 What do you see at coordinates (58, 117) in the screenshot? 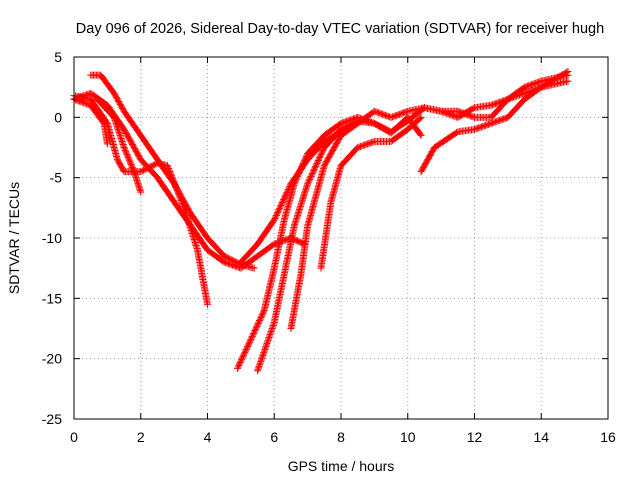
I see `y-tick-label: 0` at bounding box center [58, 117].